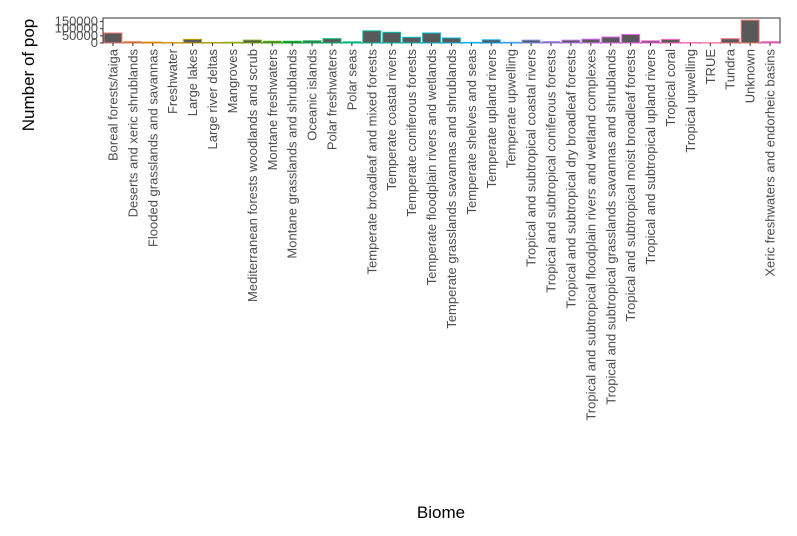  Describe the element at coordinates (192, 83) in the screenshot. I see `x-tick-label: Large lakes` at that location.